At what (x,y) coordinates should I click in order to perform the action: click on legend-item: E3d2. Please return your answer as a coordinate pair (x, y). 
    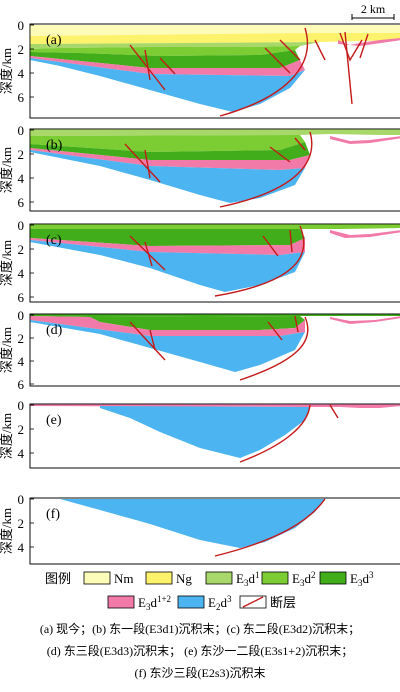
    Looking at the image, I should click on (288, 579).